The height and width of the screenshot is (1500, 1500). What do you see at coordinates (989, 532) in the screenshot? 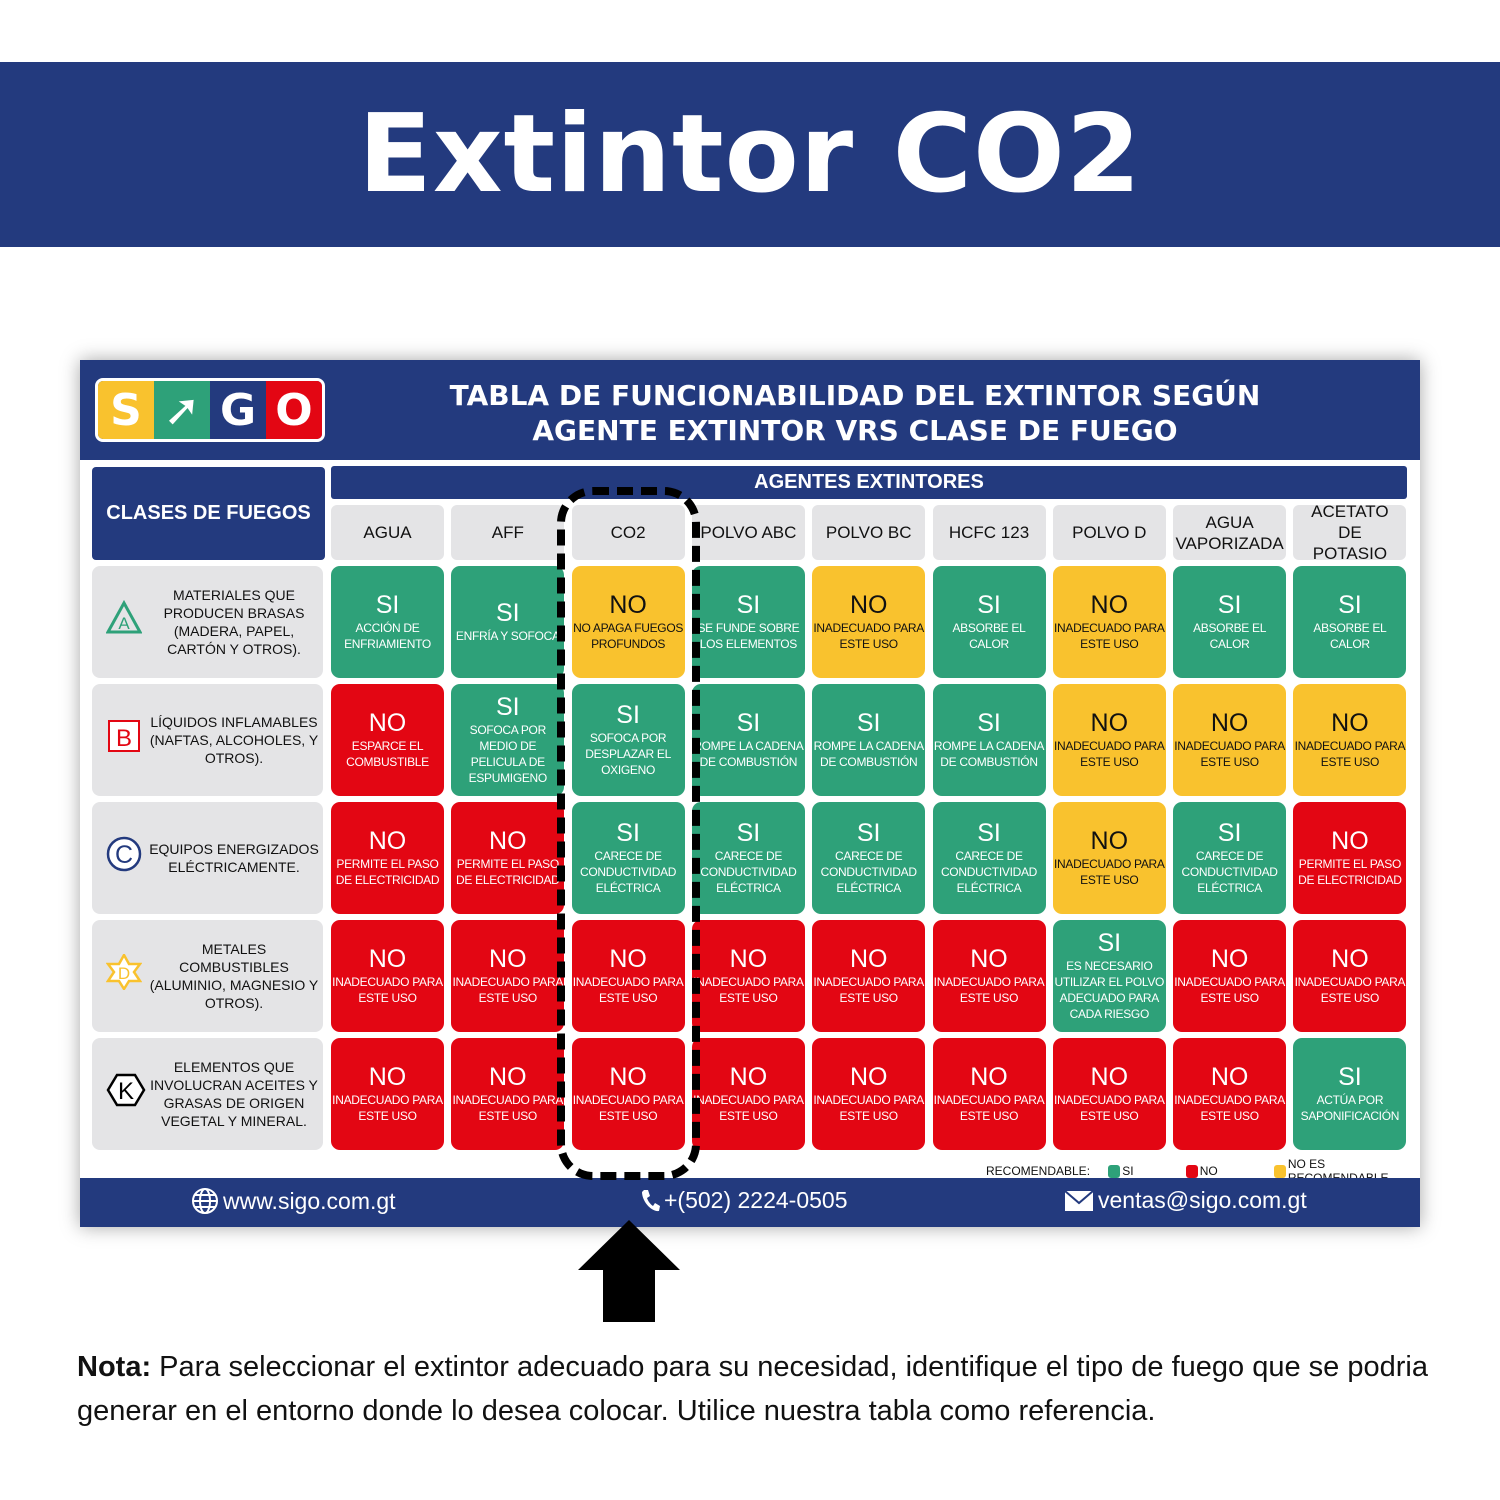
I see `column-header: HCFC 123` at bounding box center [989, 532].